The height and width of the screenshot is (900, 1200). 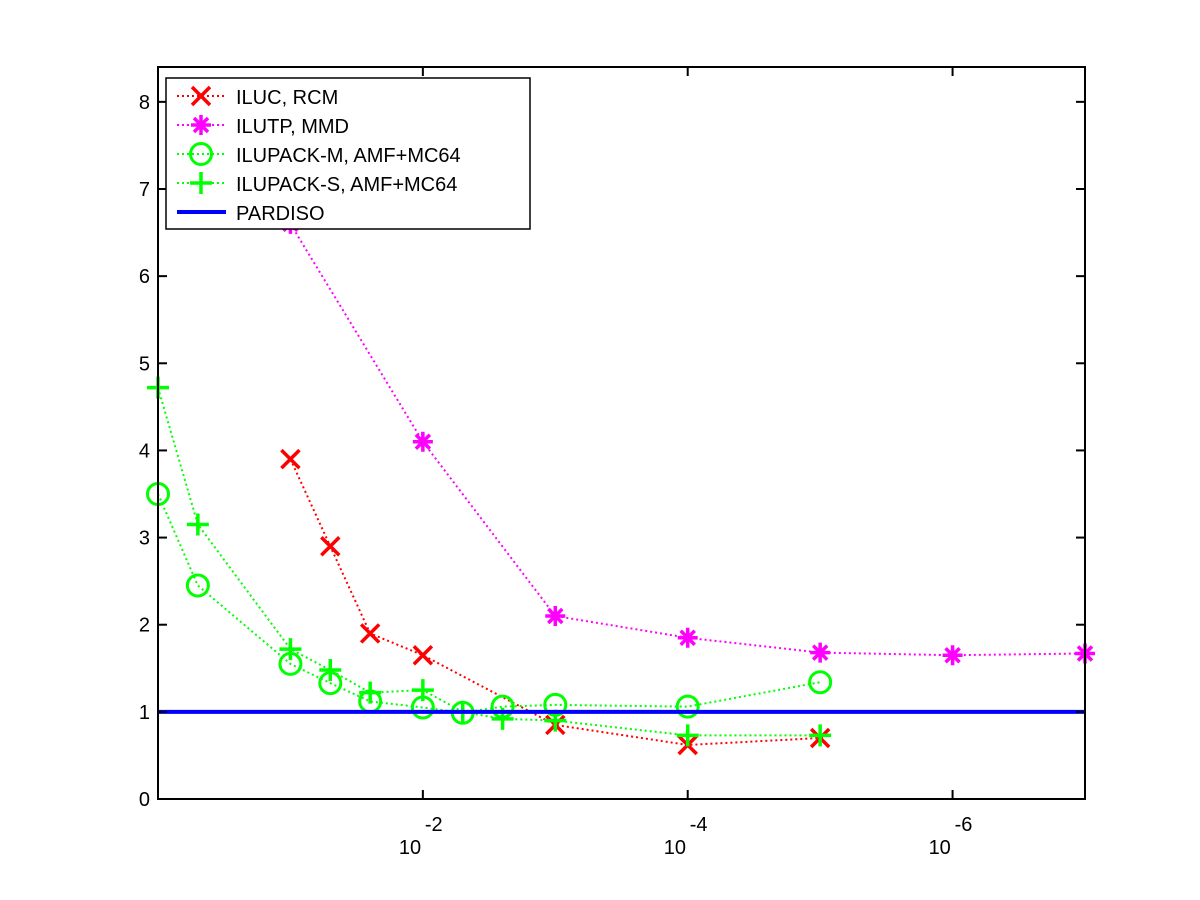 What do you see at coordinates (292, 127) in the screenshot?
I see `legend-label: ILUTP, MMD` at bounding box center [292, 127].